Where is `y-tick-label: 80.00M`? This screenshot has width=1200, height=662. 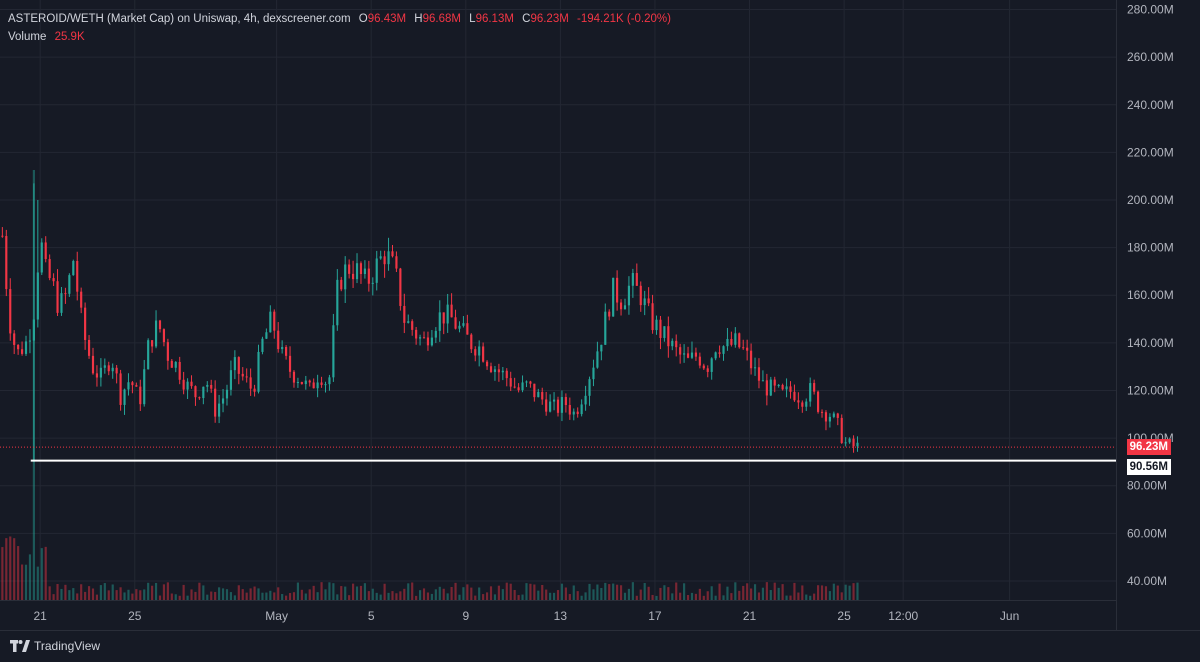
y-tick-label: 80.00M is located at coordinates (1147, 486).